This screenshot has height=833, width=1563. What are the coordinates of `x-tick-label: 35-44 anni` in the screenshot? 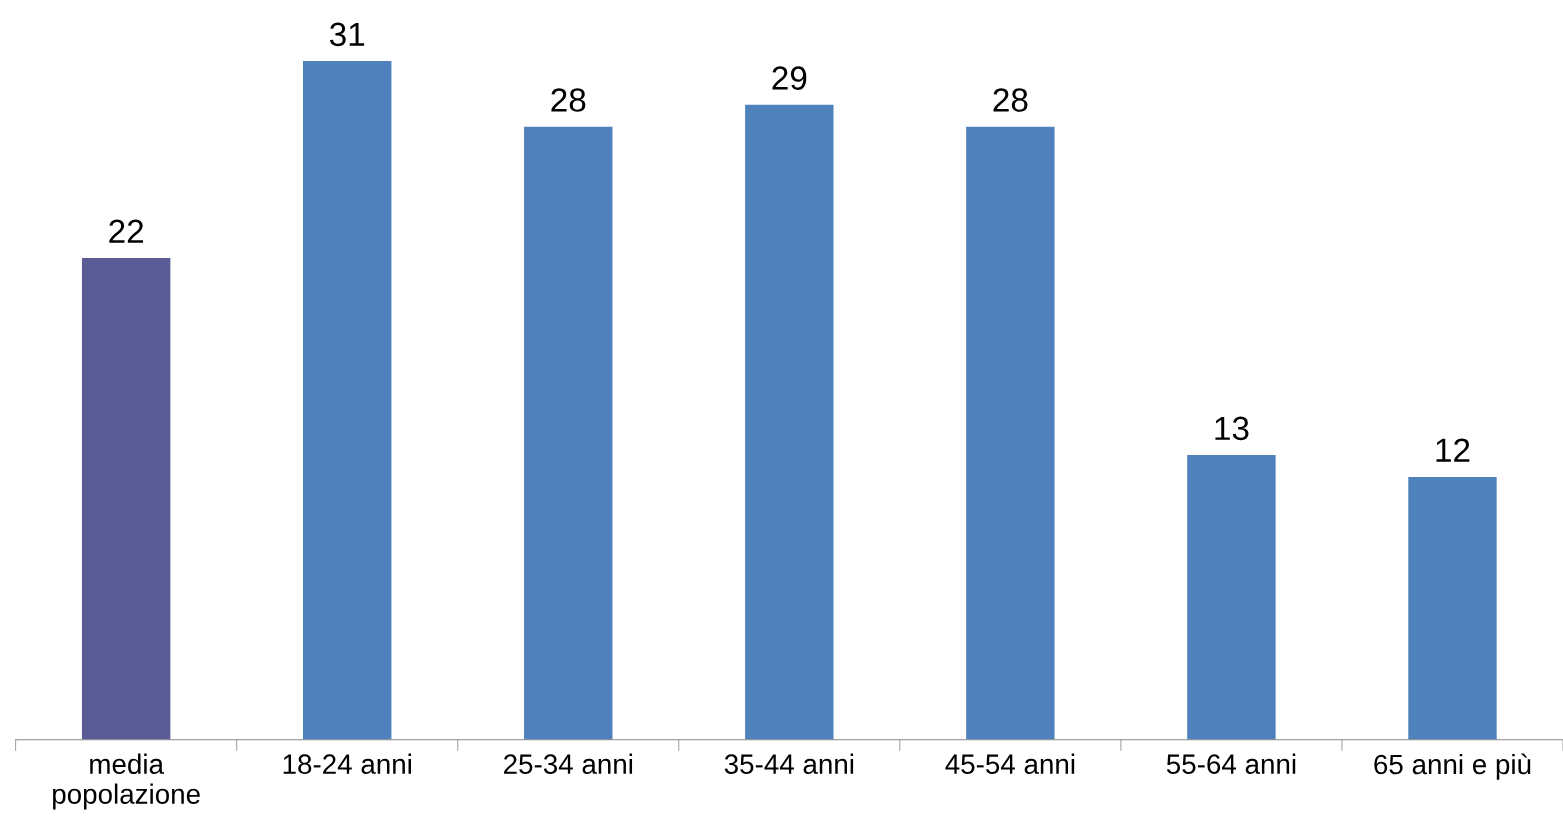 It's located at (789, 763).